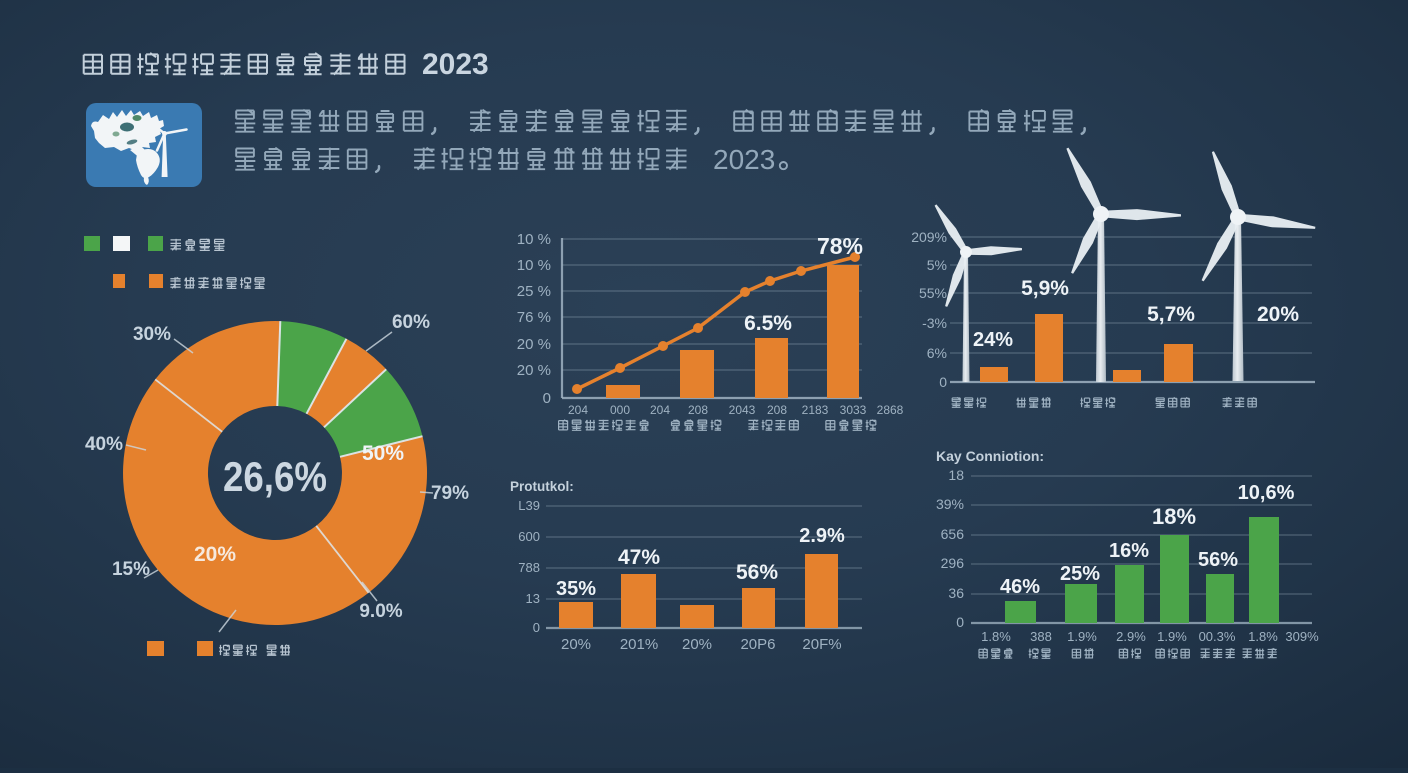 This screenshot has width=1408, height=773. What do you see at coordinates (933, 293) in the screenshot?
I see `svg-text: 55%` at bounding box center [933, 293].